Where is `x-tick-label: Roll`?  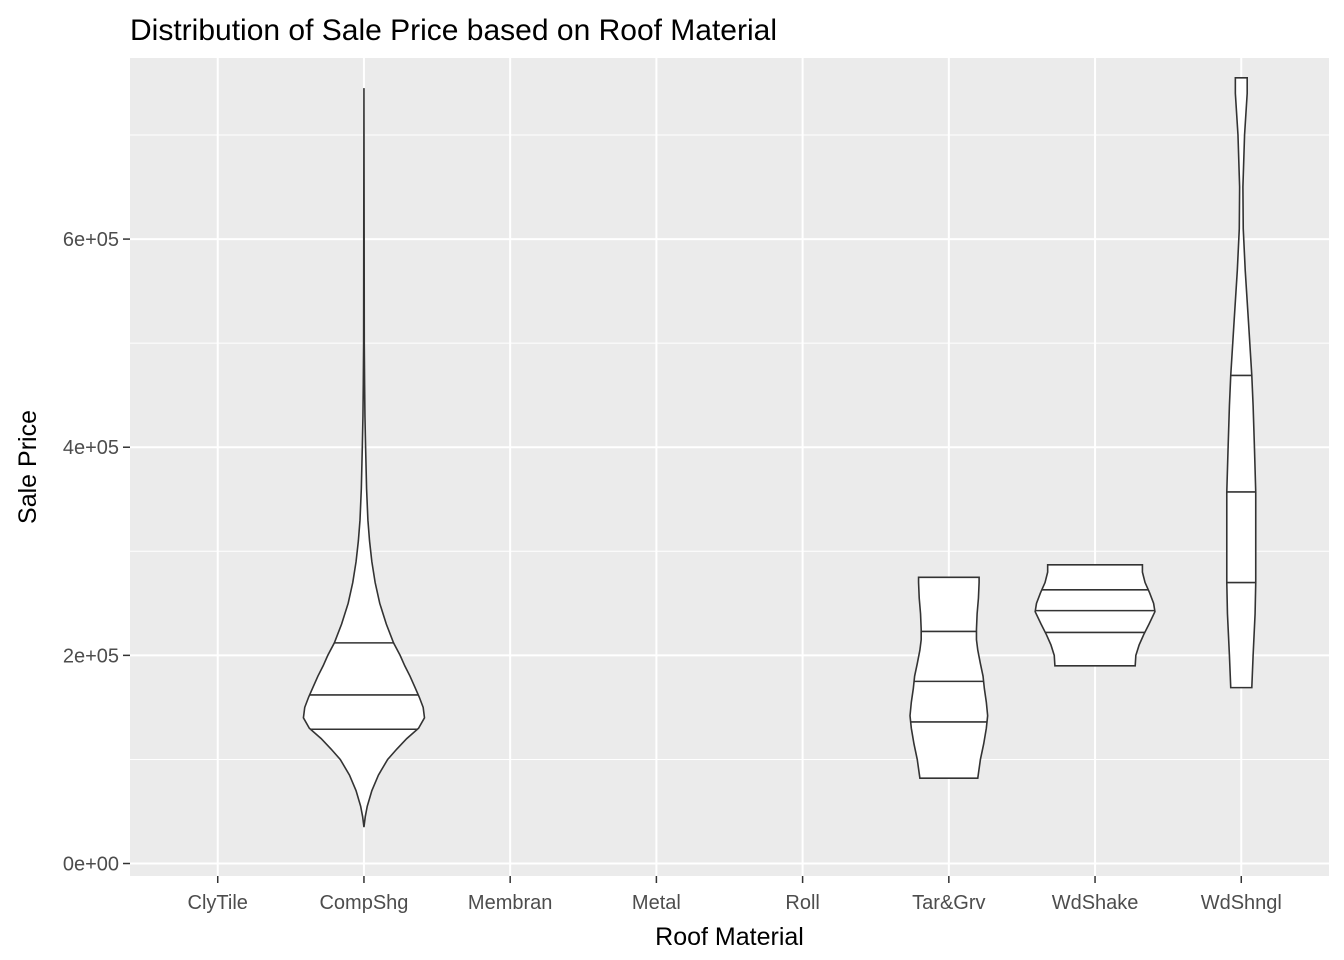 x-tick-label: Roll is located at coordinates (802, 903).